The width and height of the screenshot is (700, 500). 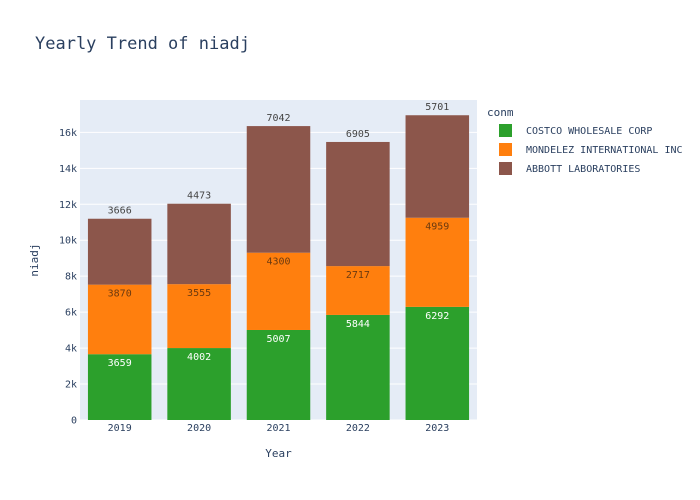 What do you see at coordinates (199, 293) in the screenshot?
I see `data-label: 3555` at bounding box center [199, 293].